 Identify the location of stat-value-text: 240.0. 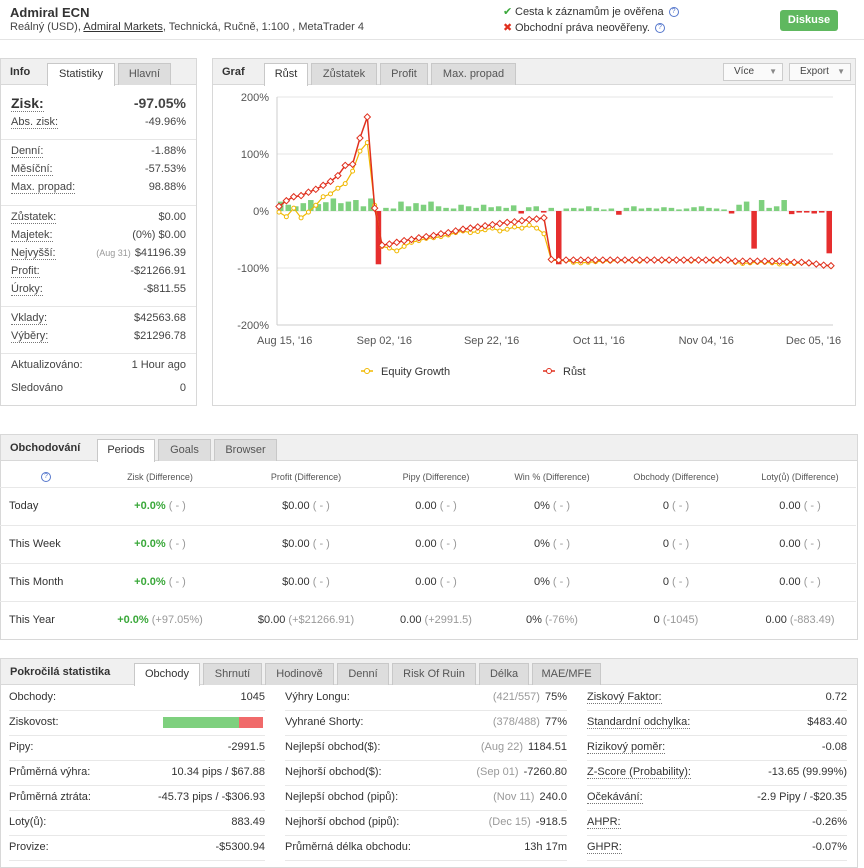
(553, 797).